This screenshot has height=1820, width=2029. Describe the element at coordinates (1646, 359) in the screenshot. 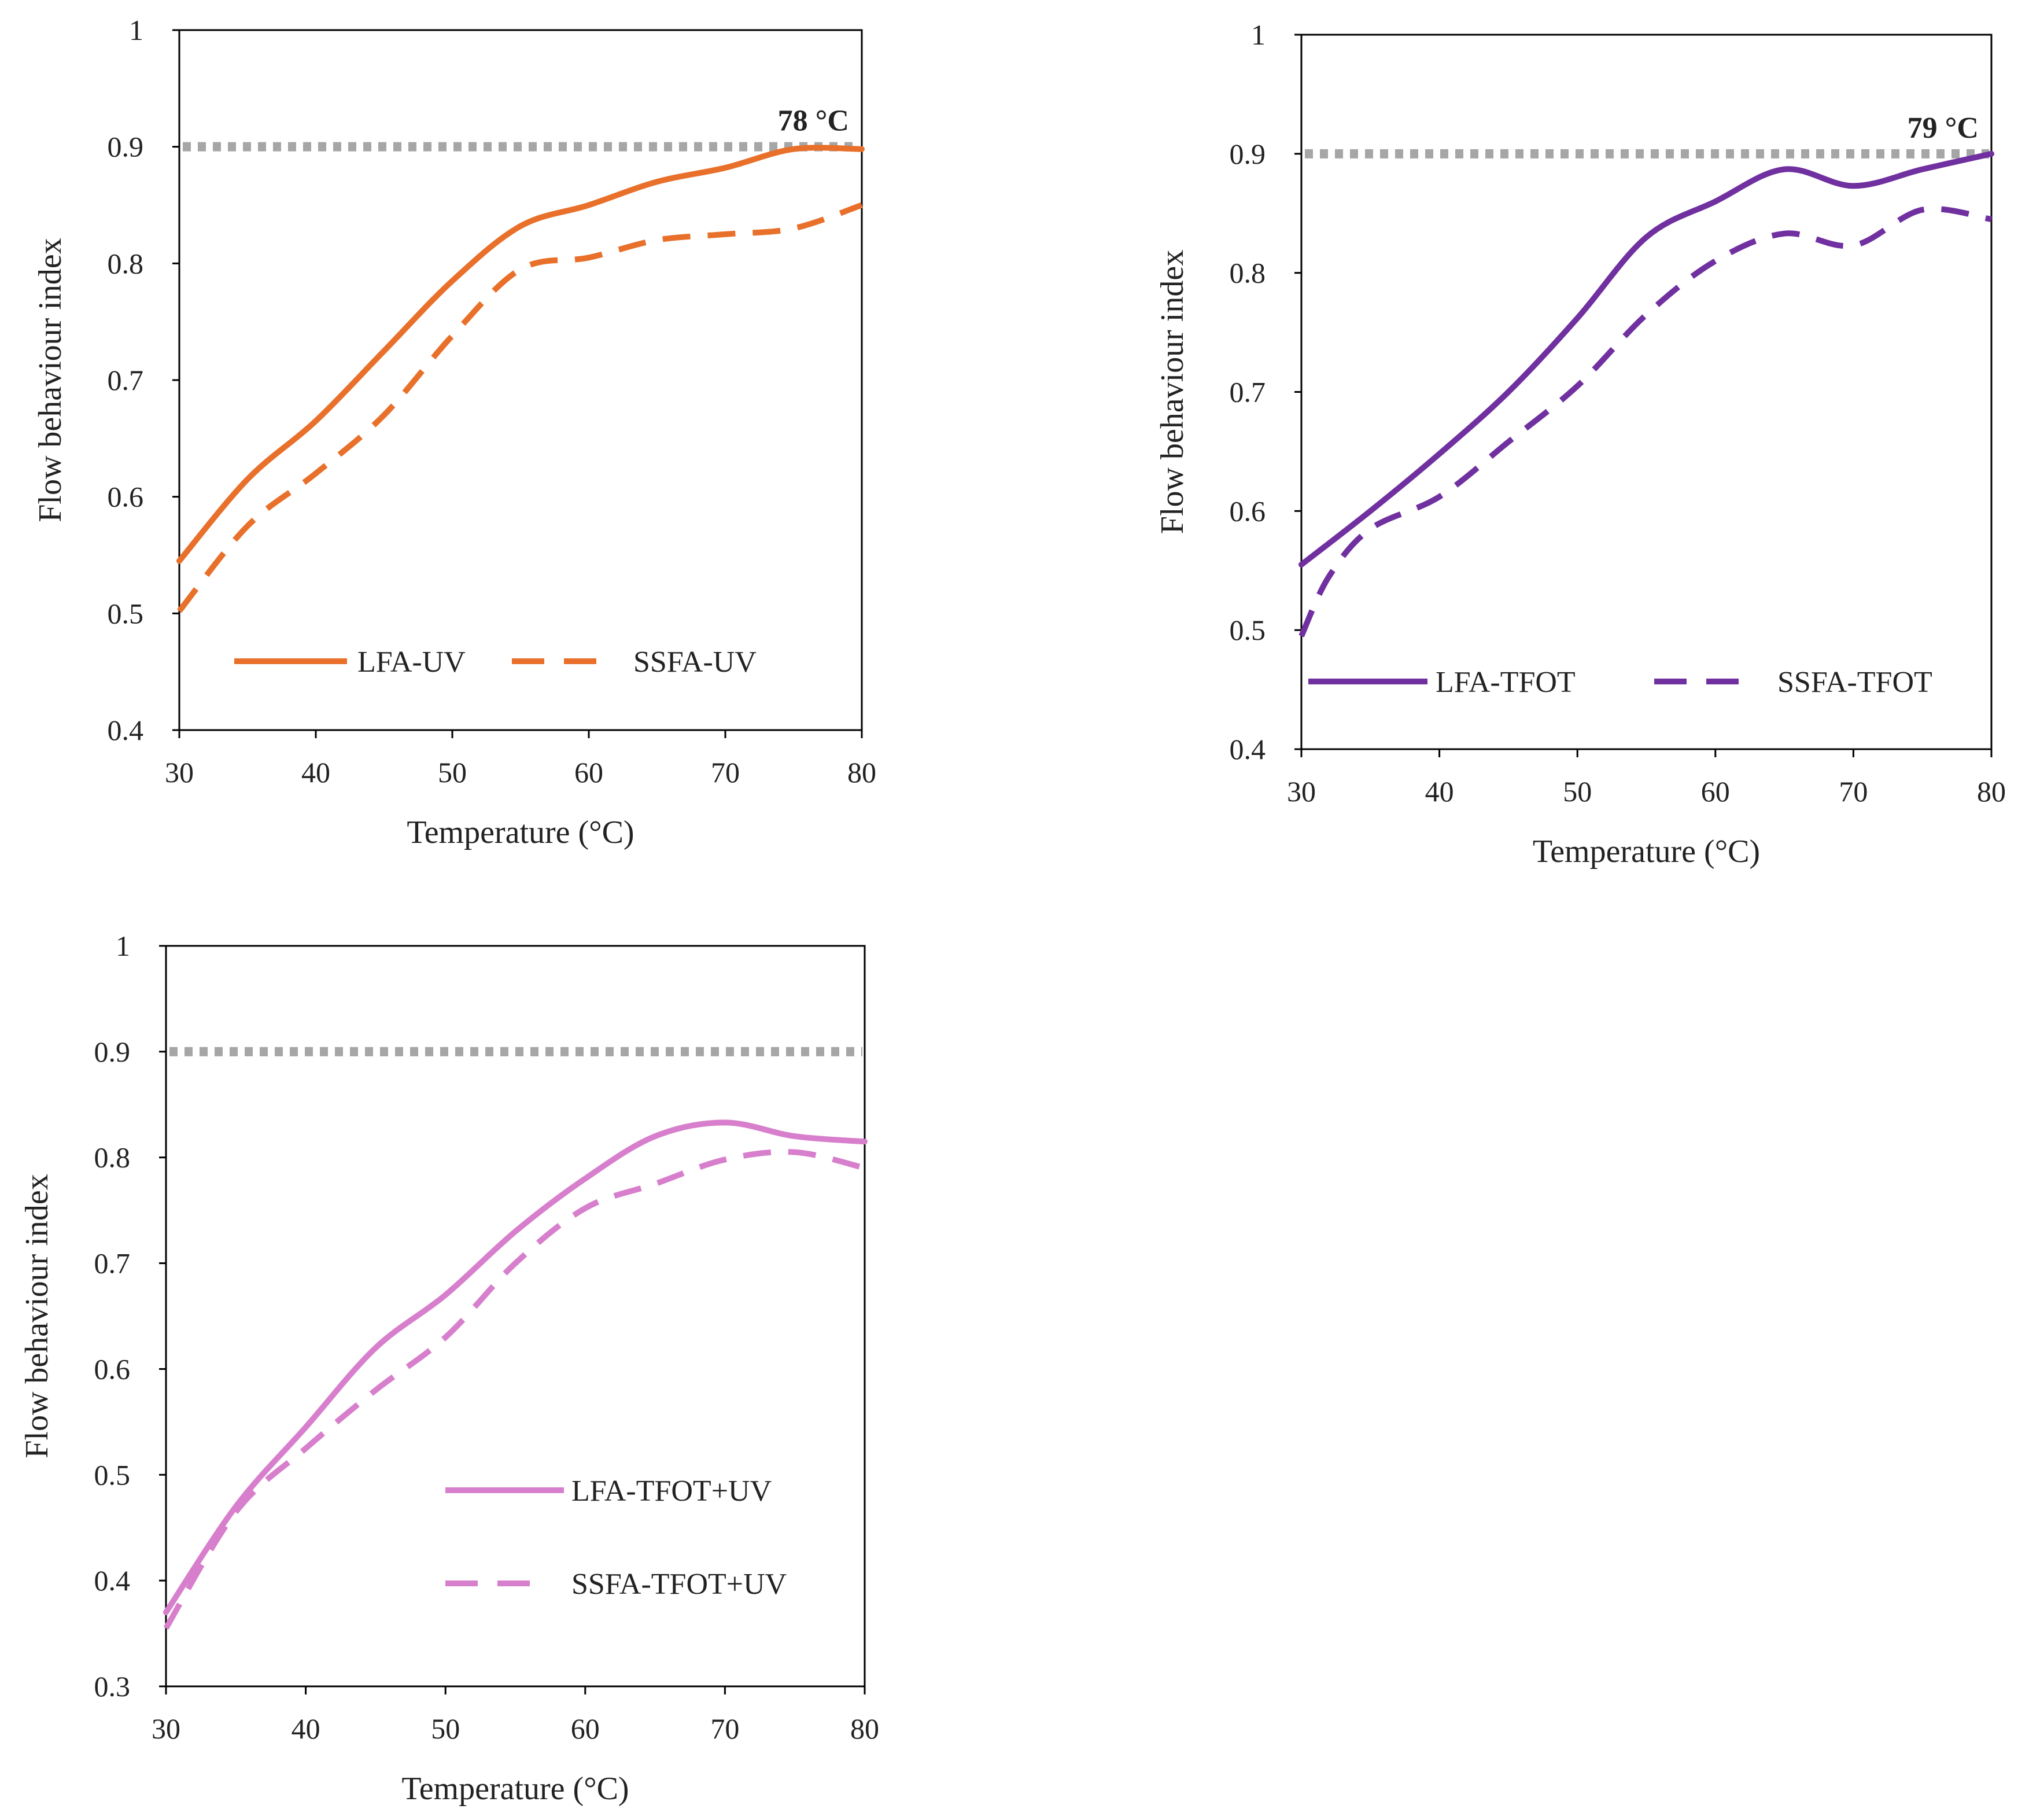

I see `series-line-LFA-TFOT` at that location.